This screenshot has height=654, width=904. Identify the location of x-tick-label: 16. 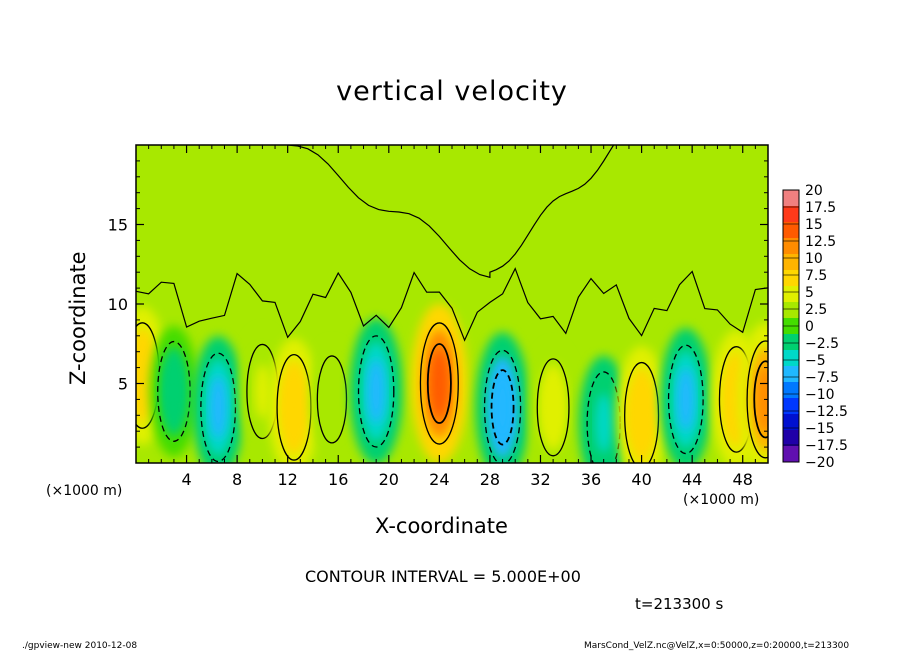
(338, 479).